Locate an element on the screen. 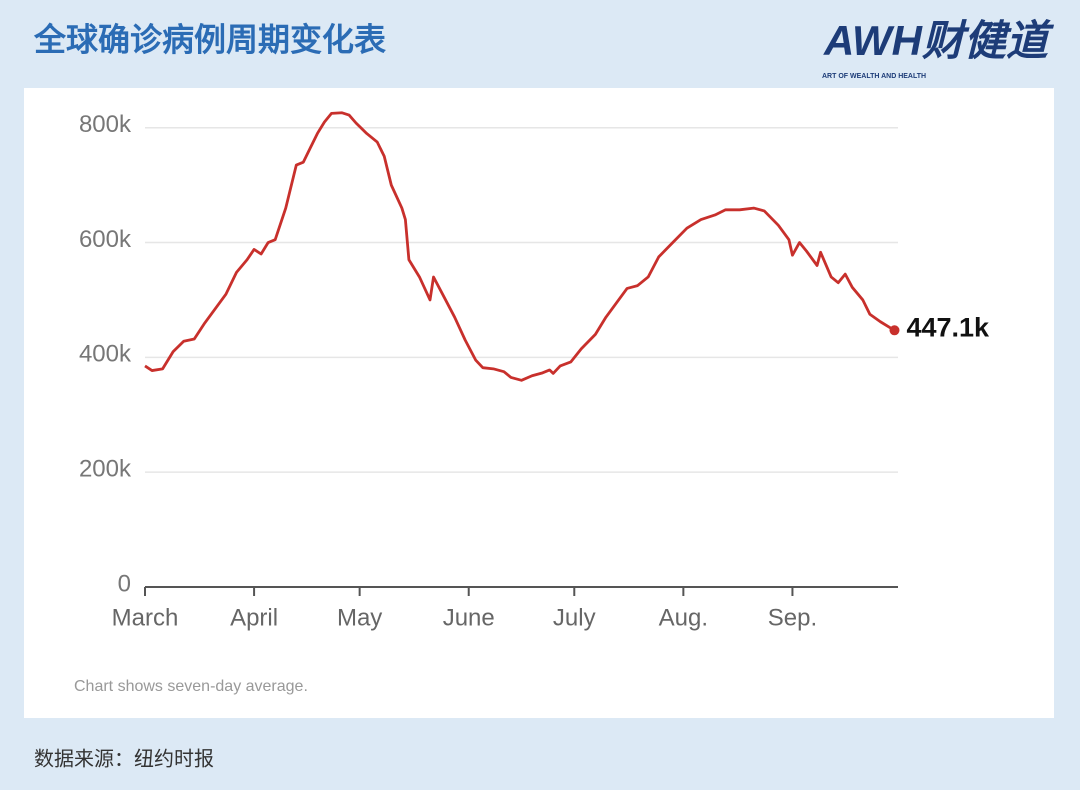 Image resolution: width=1080 pixels, height=790 pixels. source: 数据来源：纽约时报 is located at coordinates (124, 758).